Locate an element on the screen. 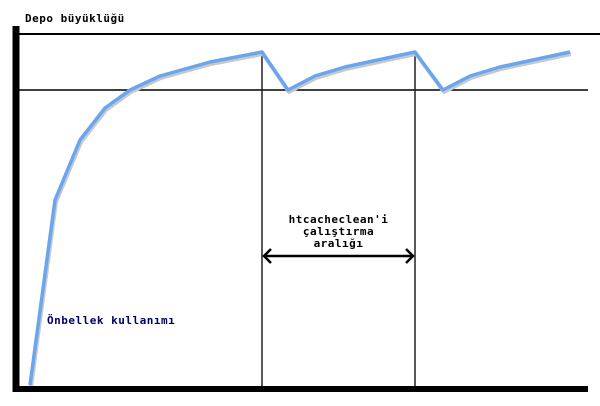 The height and width of the screenshot is (406, 600). interval-label: htcacheclean'i çalıştırma aralığı is located at coordinates (338, 232).